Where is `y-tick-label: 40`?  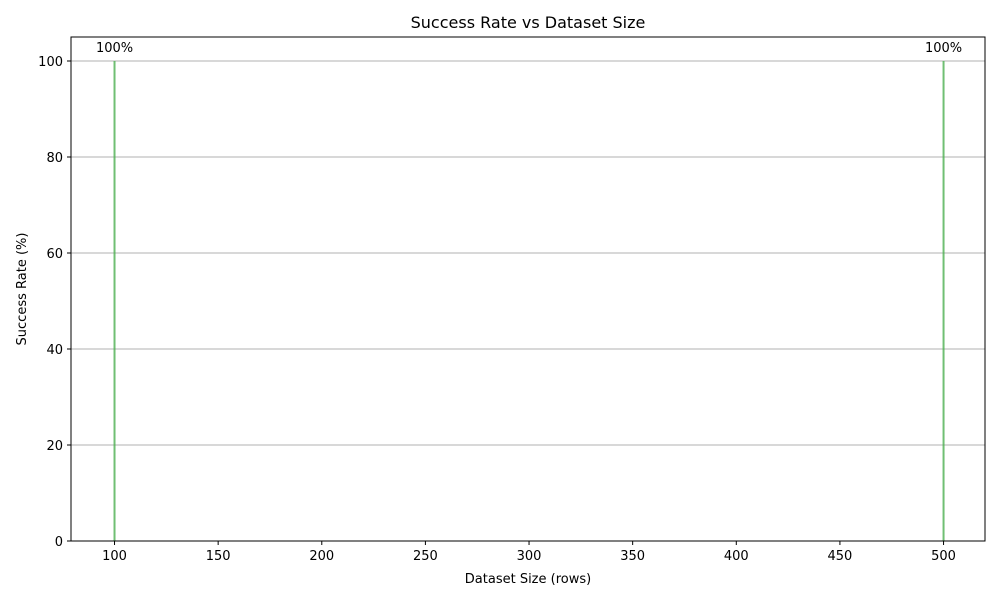 y-tick-label: 40 is located at coordinates (54, 350).